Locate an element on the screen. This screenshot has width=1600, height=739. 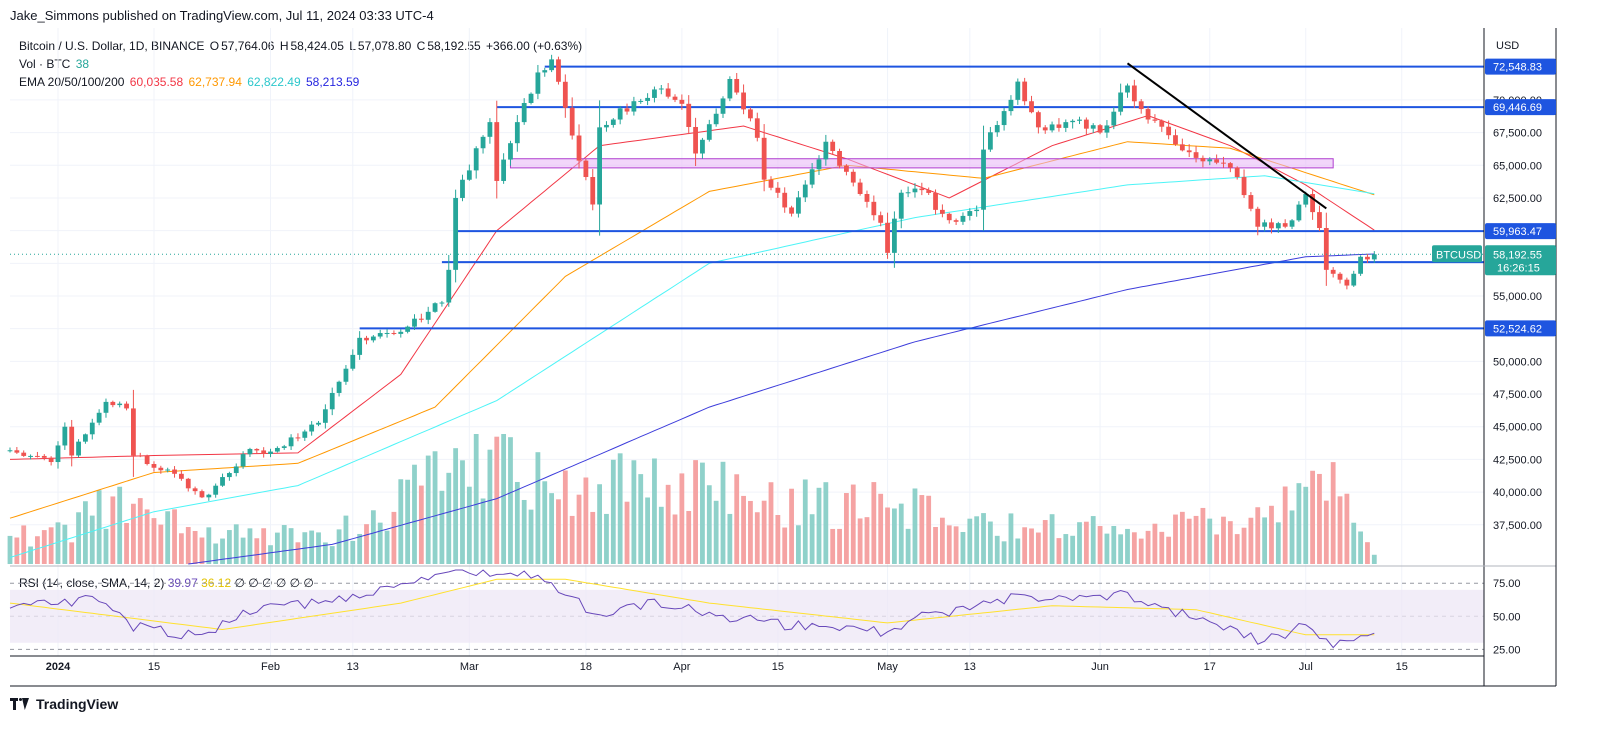
symbol-title: Bitcoin / U.S. Dollar, 1D, BINANCE is located at coordinates (112, 46).